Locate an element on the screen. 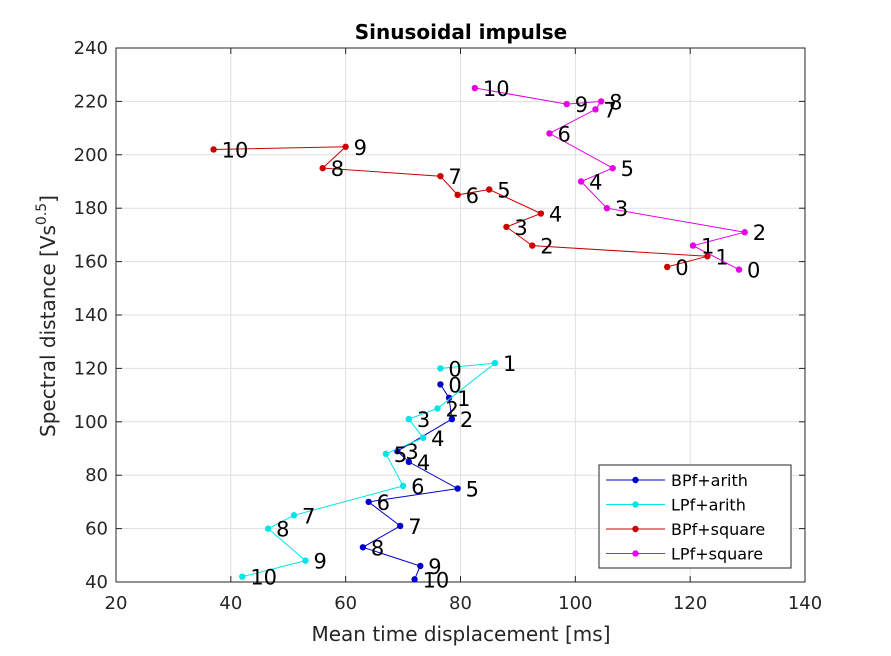  y-tick-label: 100 is located at coordinates (91, 422).